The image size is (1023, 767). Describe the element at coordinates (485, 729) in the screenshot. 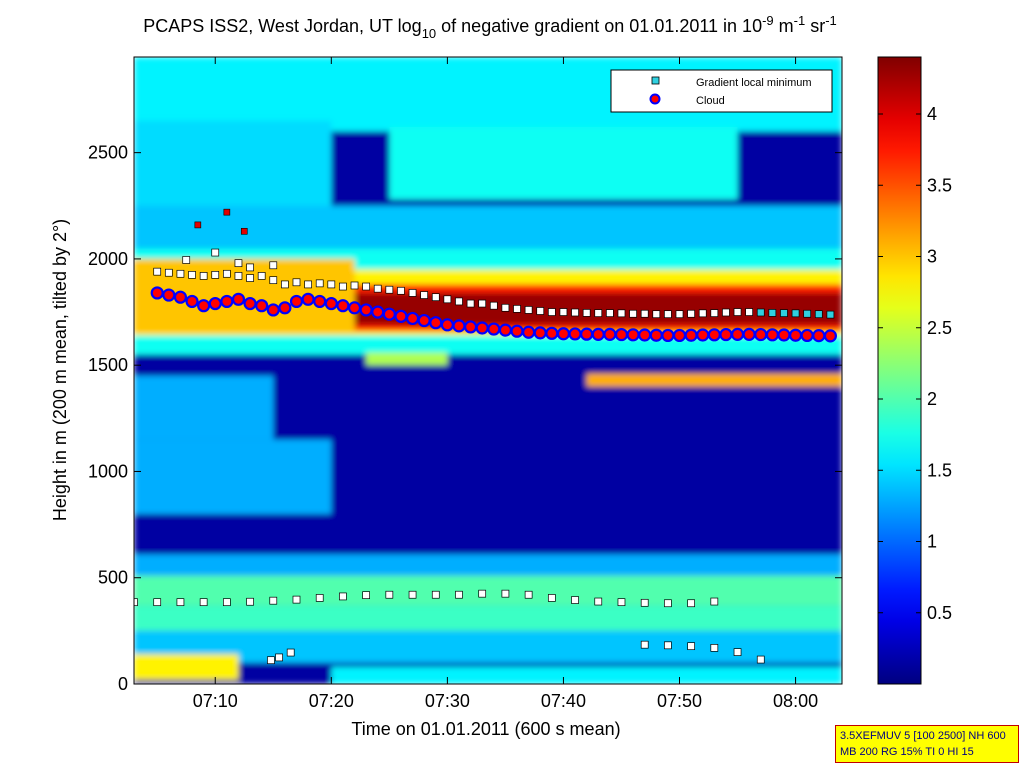

I see `x-axis-label: Time on 01.01.2011 (600 s mean)` at that location.